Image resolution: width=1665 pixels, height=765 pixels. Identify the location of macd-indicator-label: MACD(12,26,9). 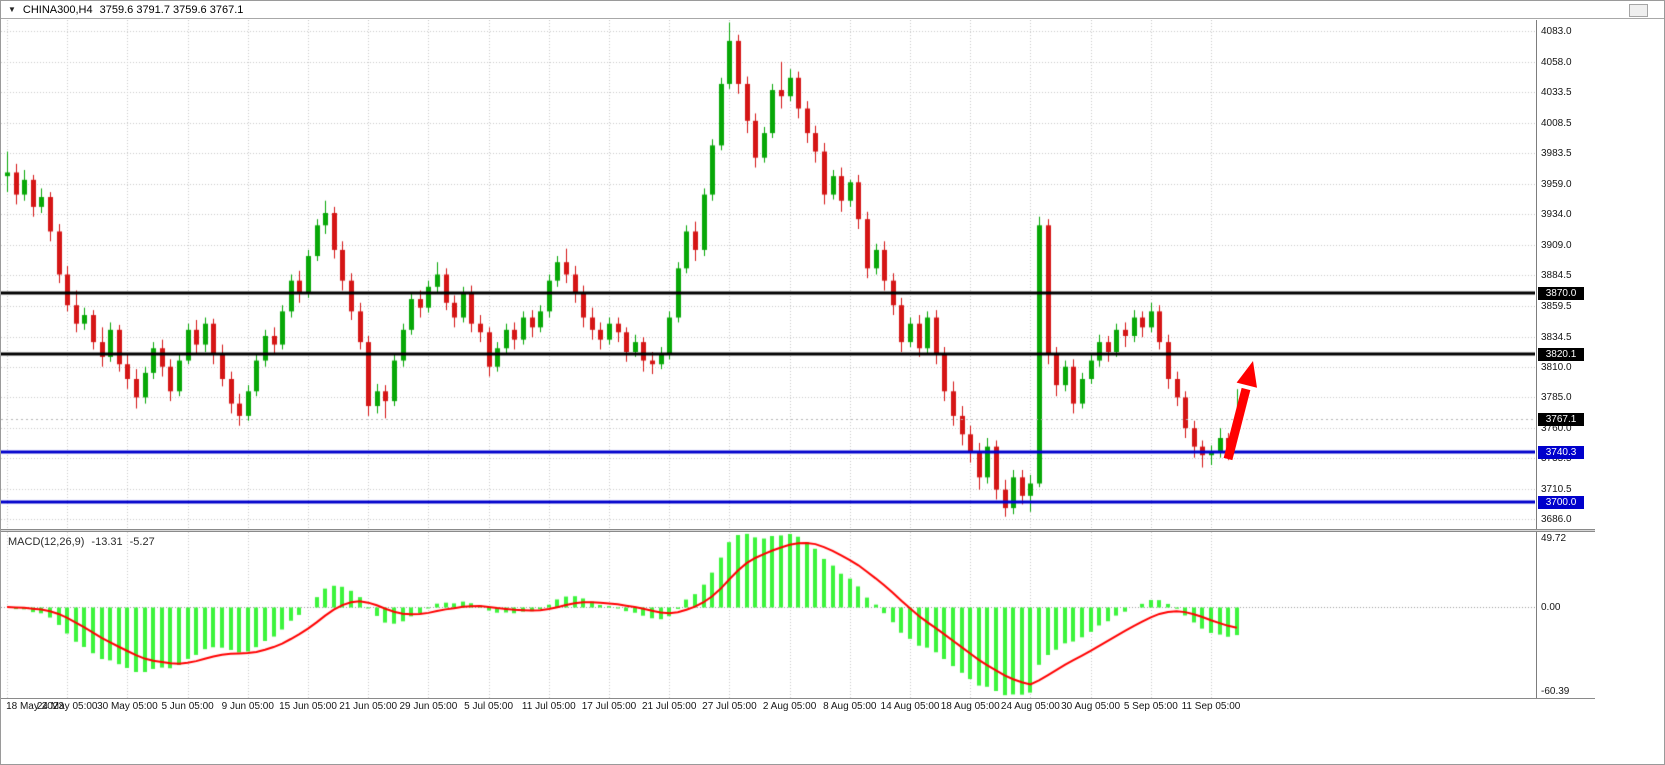
(46, 542).